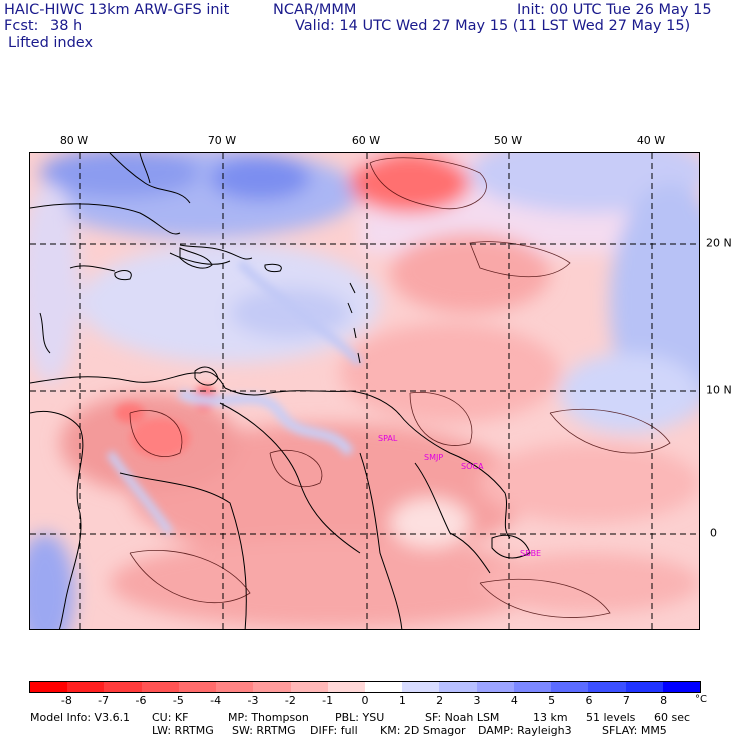  What do you see at coordinates (664, 700) in the screenshot?
I see `colorbar-tick-label: 8` at bounding box center [664, 700].